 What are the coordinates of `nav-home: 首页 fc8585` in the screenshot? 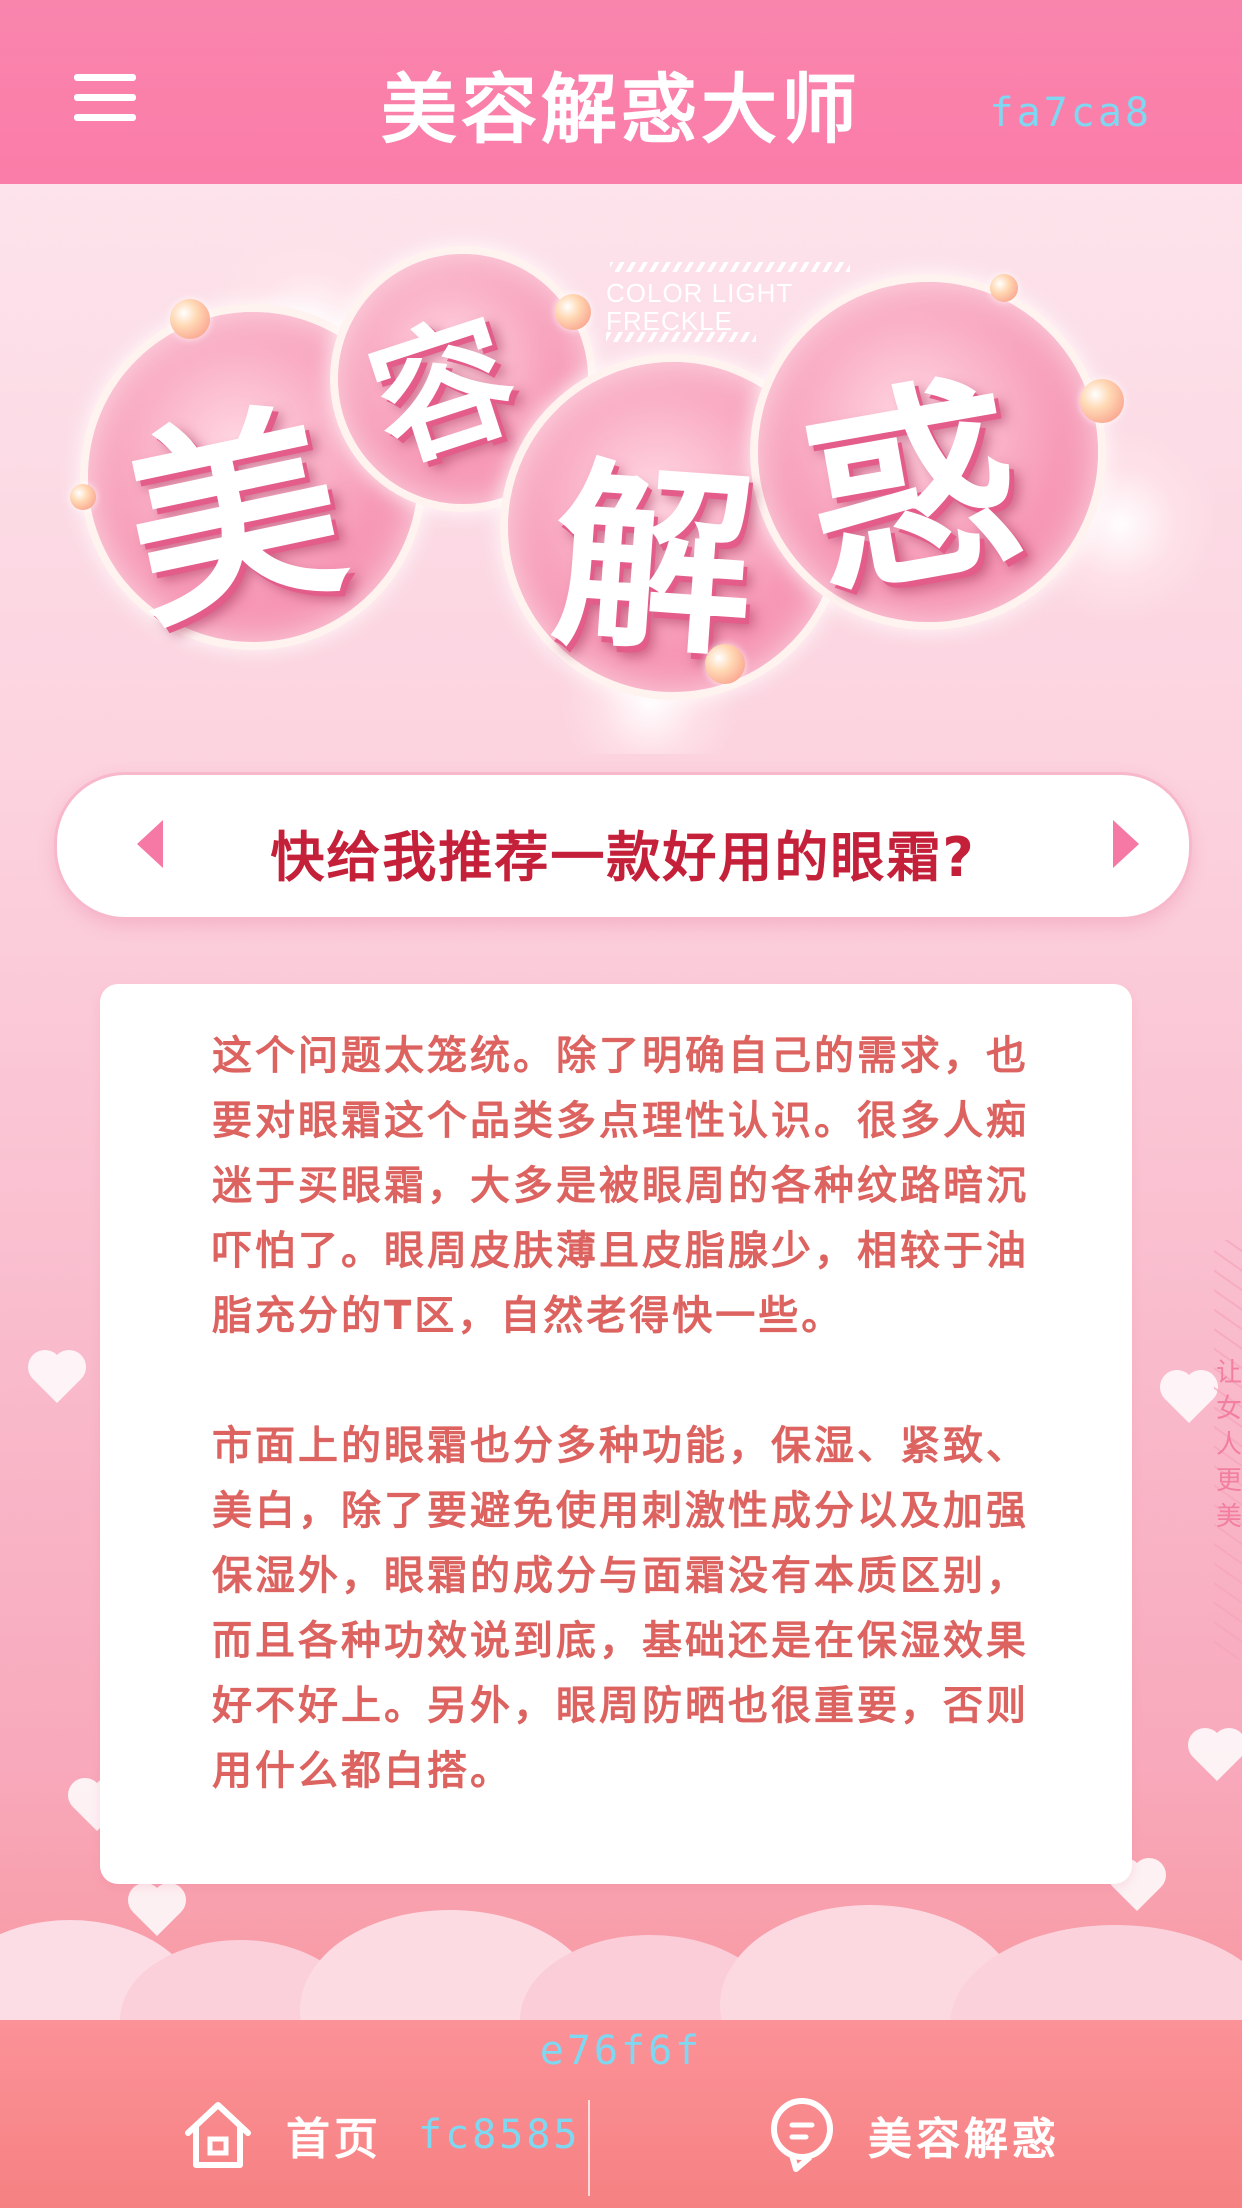 It's located at (380, 2135).